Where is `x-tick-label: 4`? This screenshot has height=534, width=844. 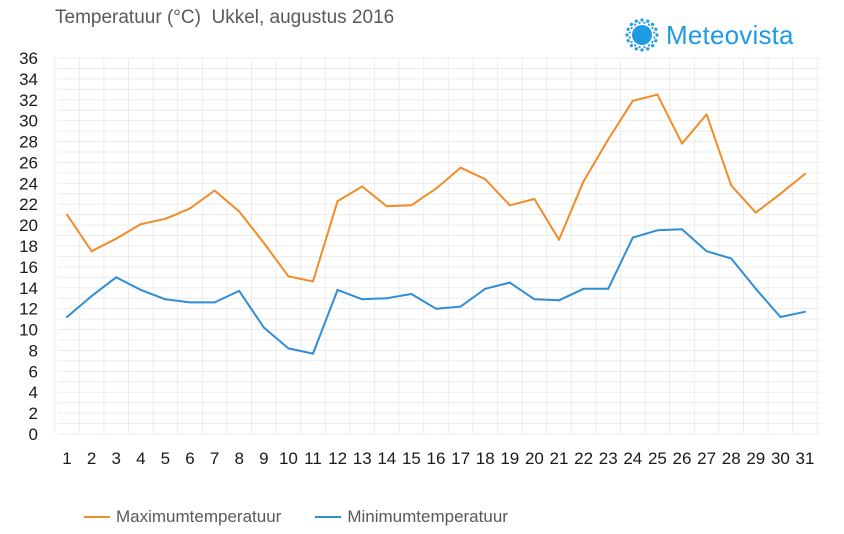 x-tick-label: 4 is located at coordinates (140, 458).